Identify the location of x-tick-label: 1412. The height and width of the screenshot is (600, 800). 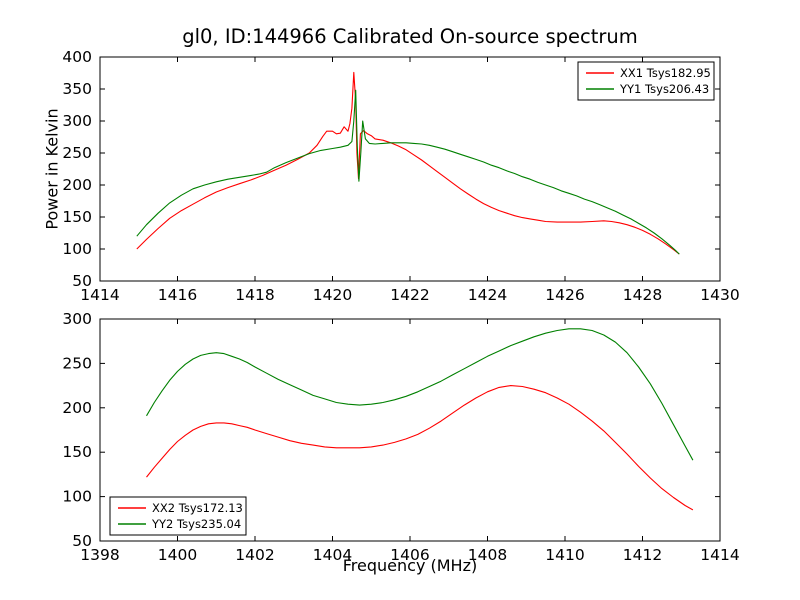
(642, 555).